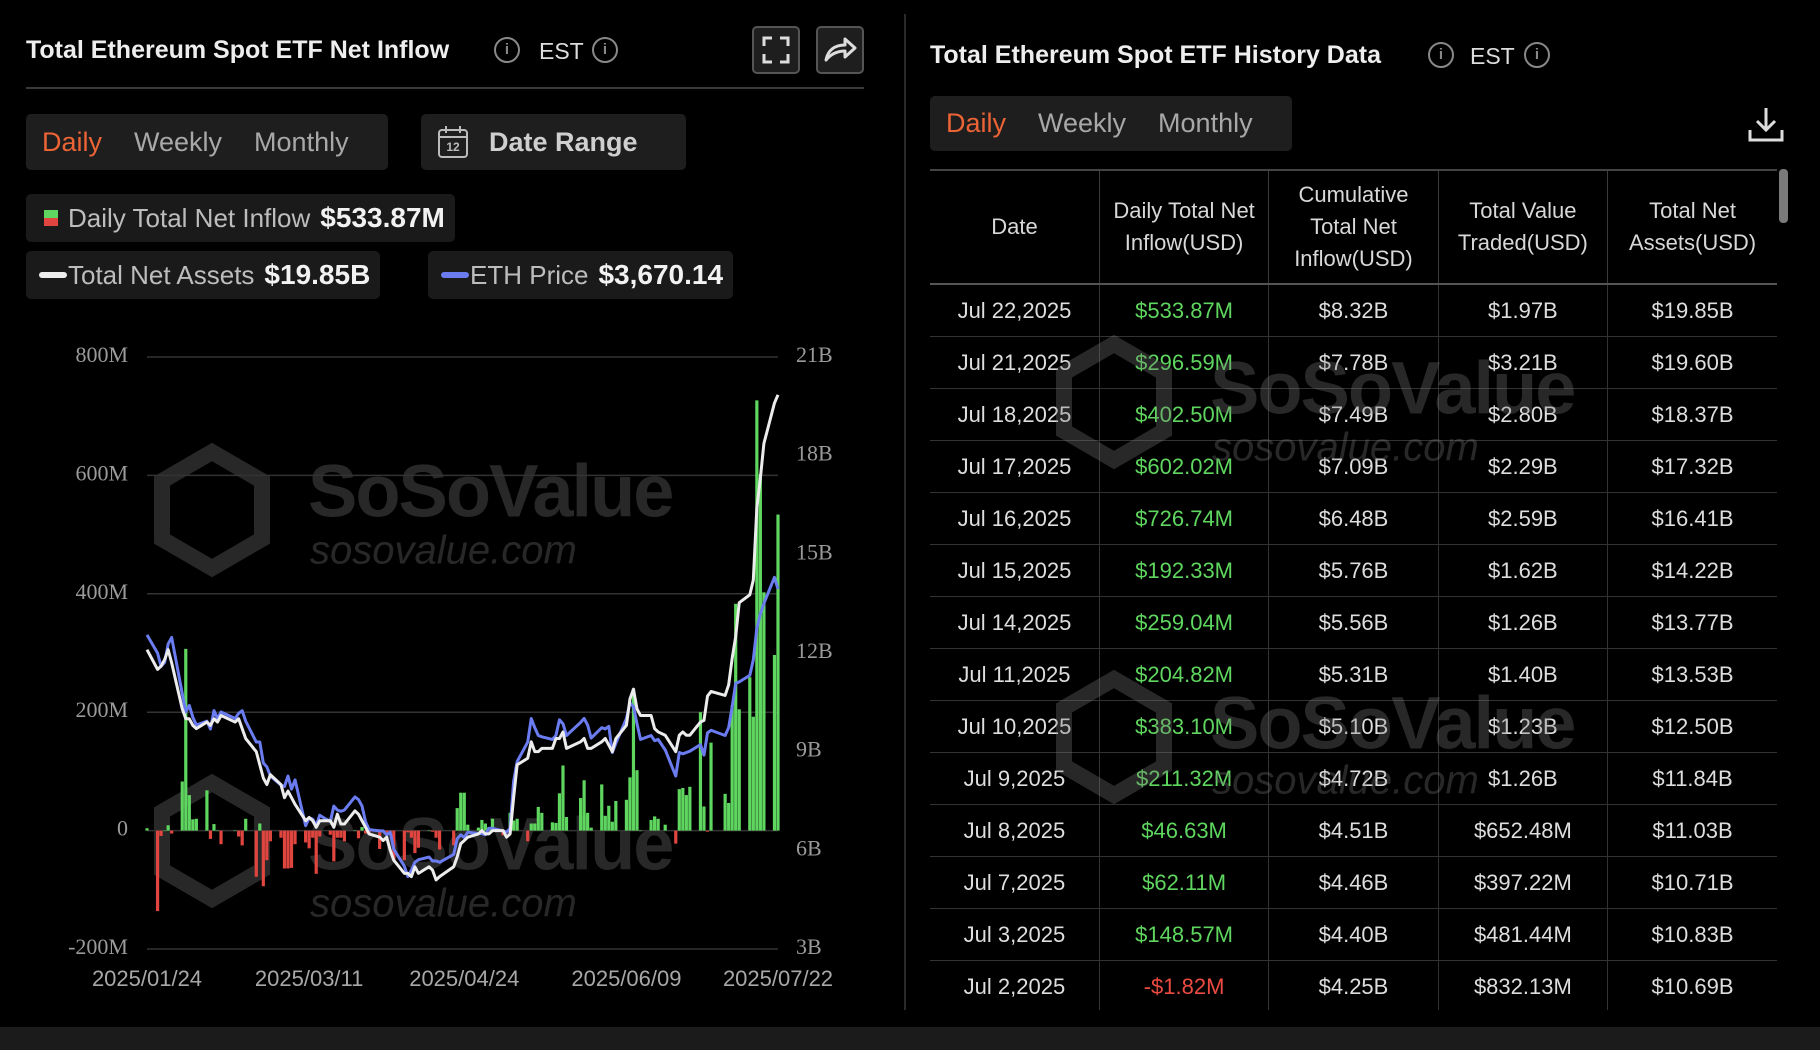 The height and width of the screenshot is (1050, 1820). What do you see at coordinates (840, 50) in the screenshot?
I see `share-button` at bounding box center [840, 50].